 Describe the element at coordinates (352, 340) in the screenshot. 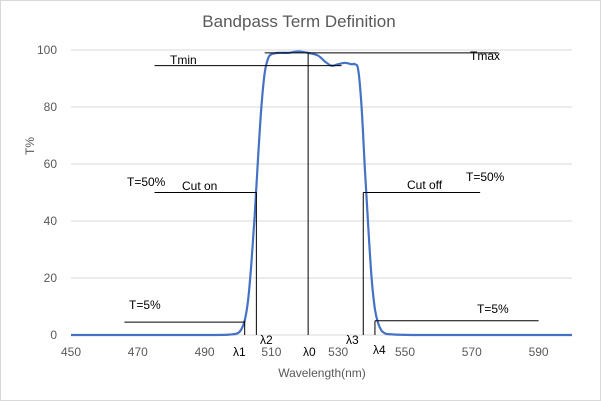

I see `lambda3-label: λ3` at that location.